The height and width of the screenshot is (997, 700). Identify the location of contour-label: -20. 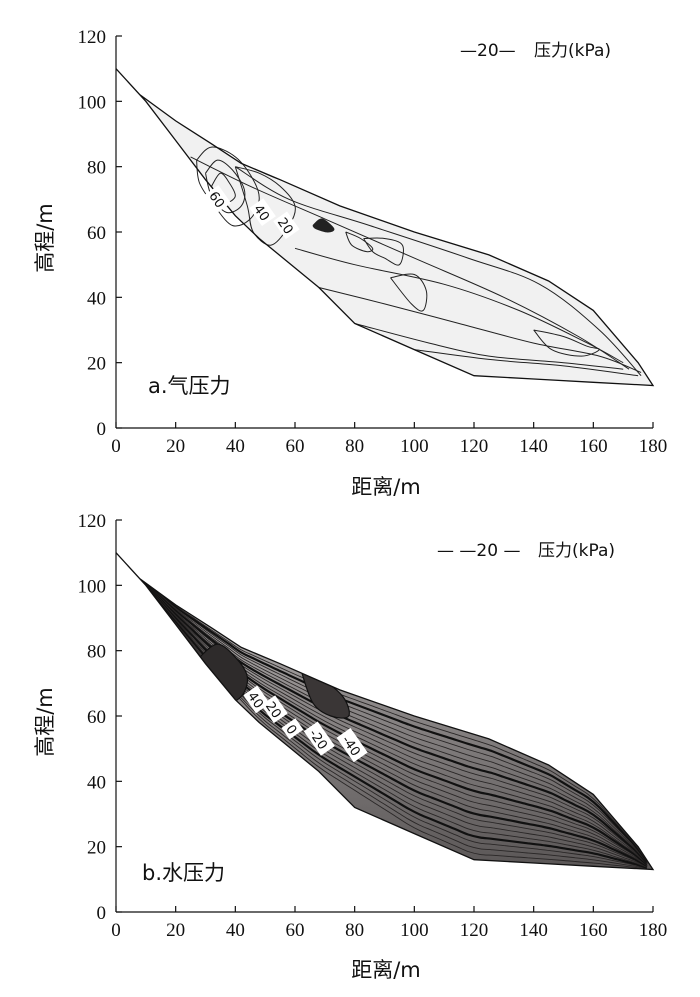
(319, 738).